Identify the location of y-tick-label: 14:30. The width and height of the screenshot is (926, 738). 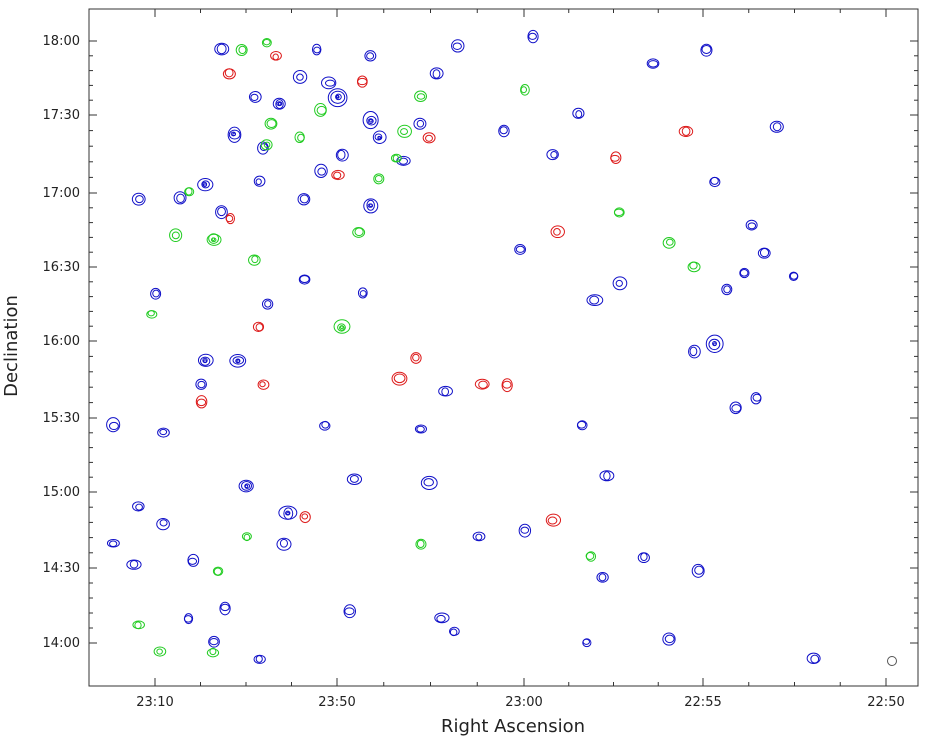
(61, 568).